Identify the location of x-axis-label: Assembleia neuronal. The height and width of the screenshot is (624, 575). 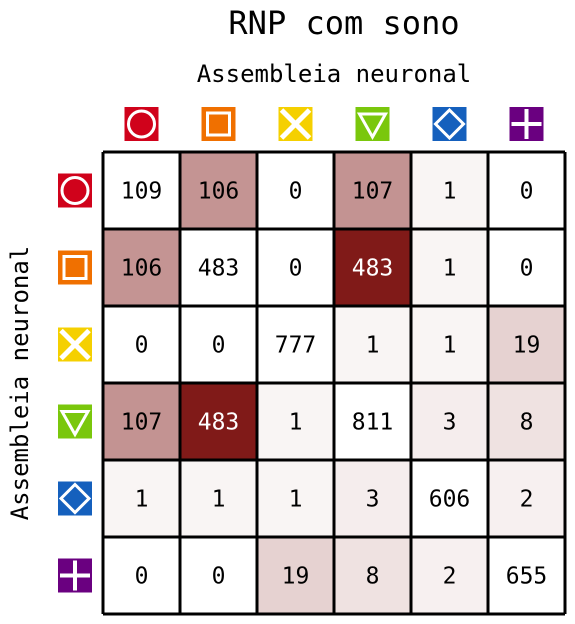
(334, 74).